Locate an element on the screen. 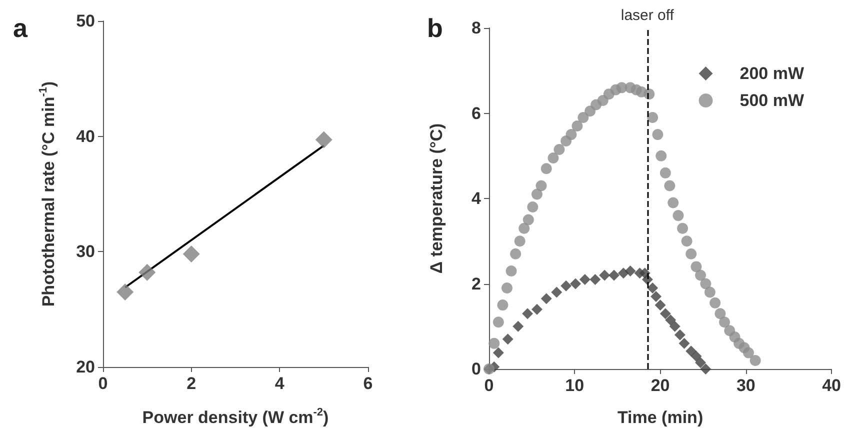 The height and width of the screenshot is (441, 844). x-tick-label: 30 is located at coordinates (746, 385).